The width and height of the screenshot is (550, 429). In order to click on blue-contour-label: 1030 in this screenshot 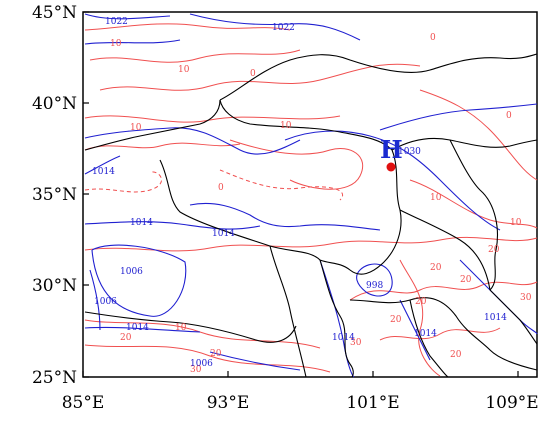, I will do `click(409, 152)`.